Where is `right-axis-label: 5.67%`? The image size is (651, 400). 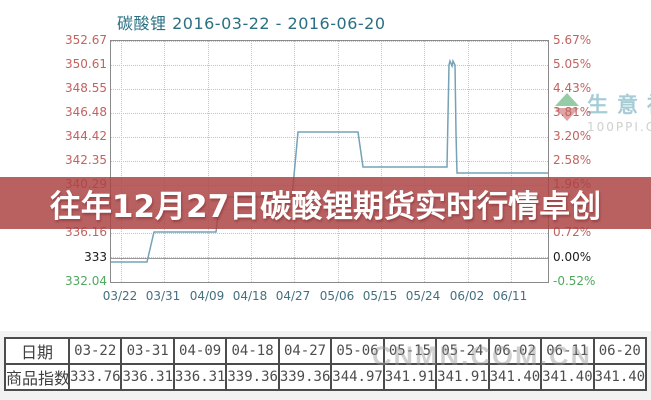 right-axis-label: 5.67% is located at coordinates (572, 40).